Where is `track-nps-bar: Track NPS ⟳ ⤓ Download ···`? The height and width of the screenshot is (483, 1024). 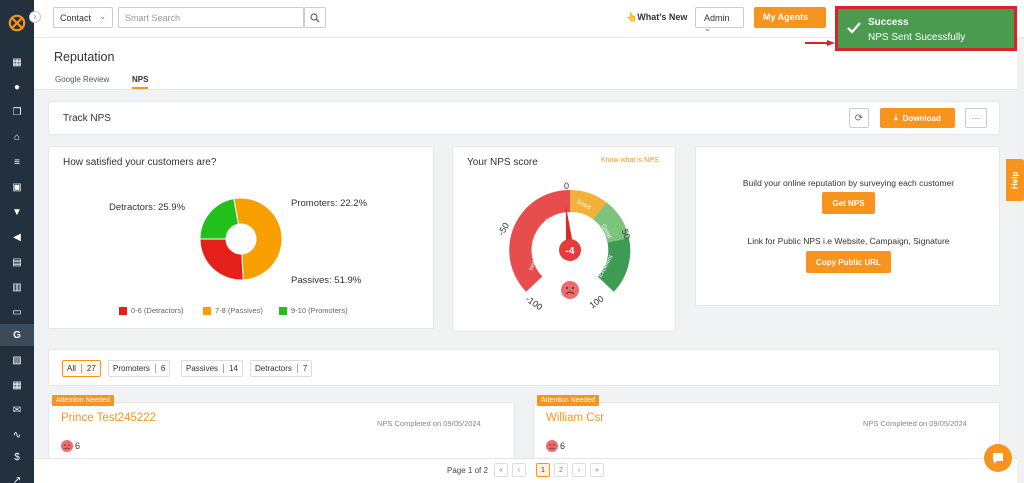
track-nps-bar: Track NPS ⟳ ⤓ Download ··· is located at coordinates (524, 118).